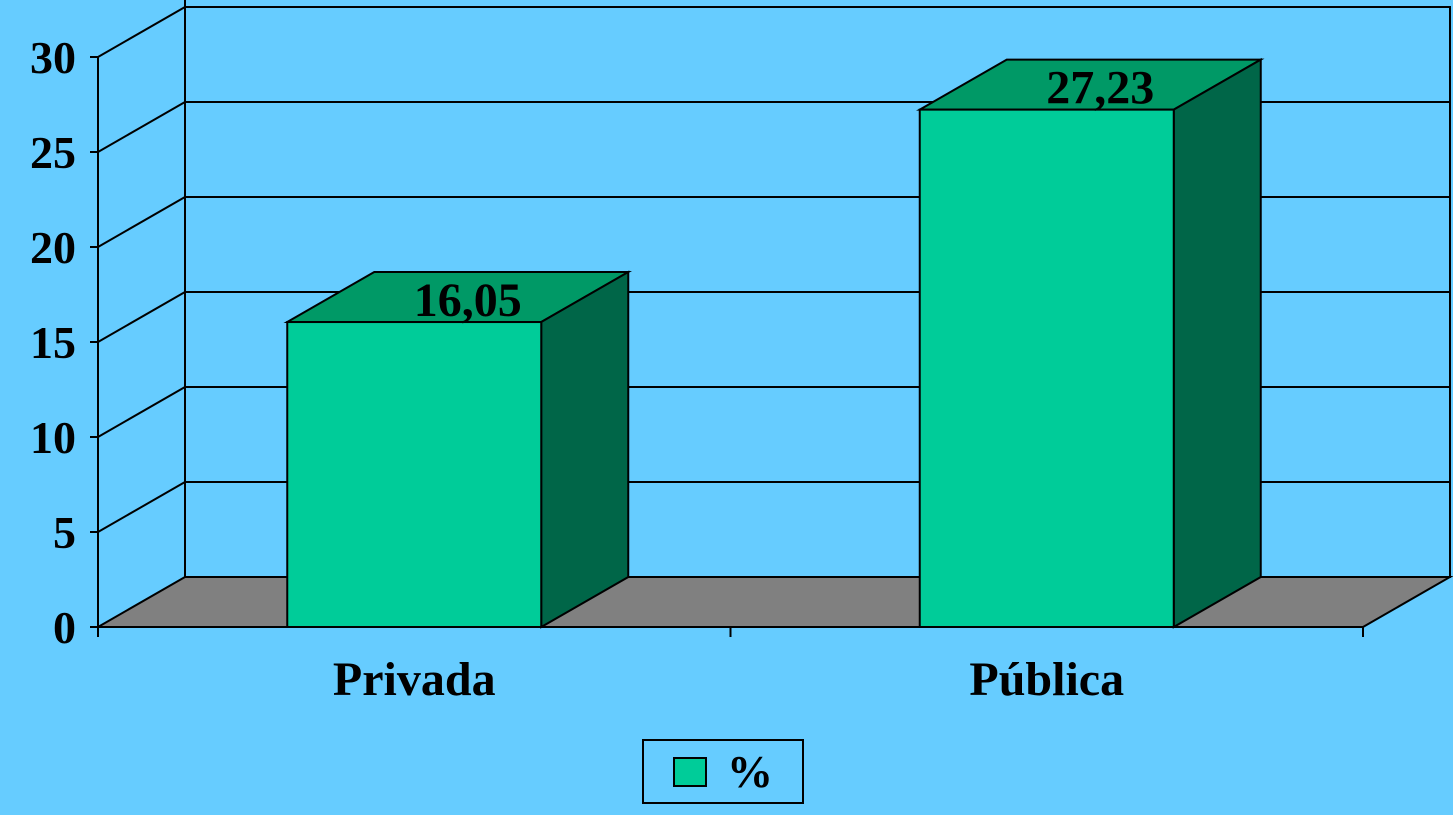  I want to click on y-tick-label: 30, so click(53, 57).